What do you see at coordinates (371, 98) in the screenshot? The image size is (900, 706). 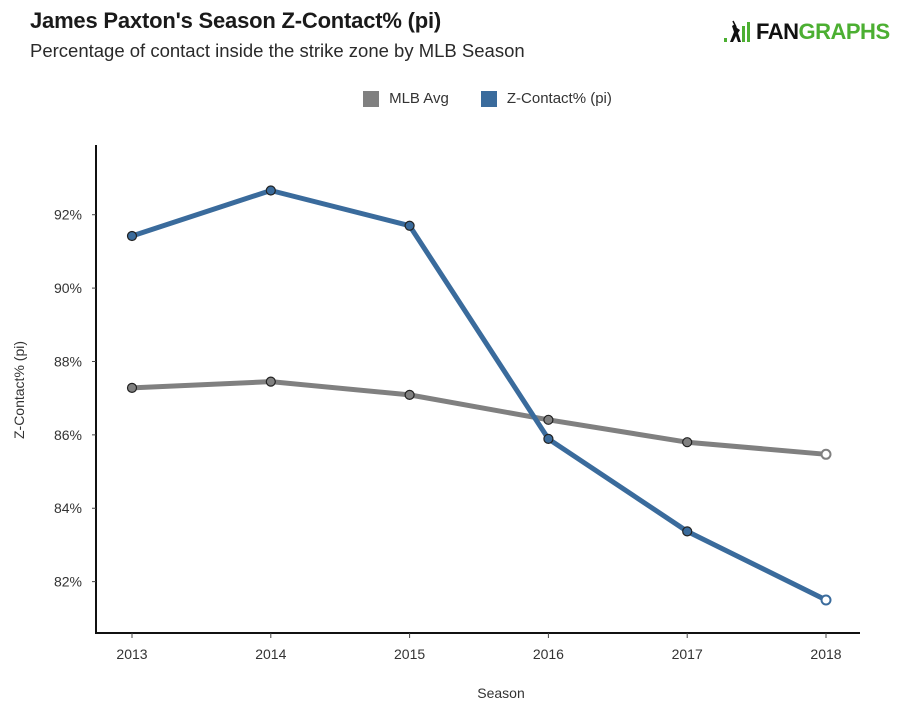 I see `legend-swatch-mlb-avg` at bounding box center [371, 98].